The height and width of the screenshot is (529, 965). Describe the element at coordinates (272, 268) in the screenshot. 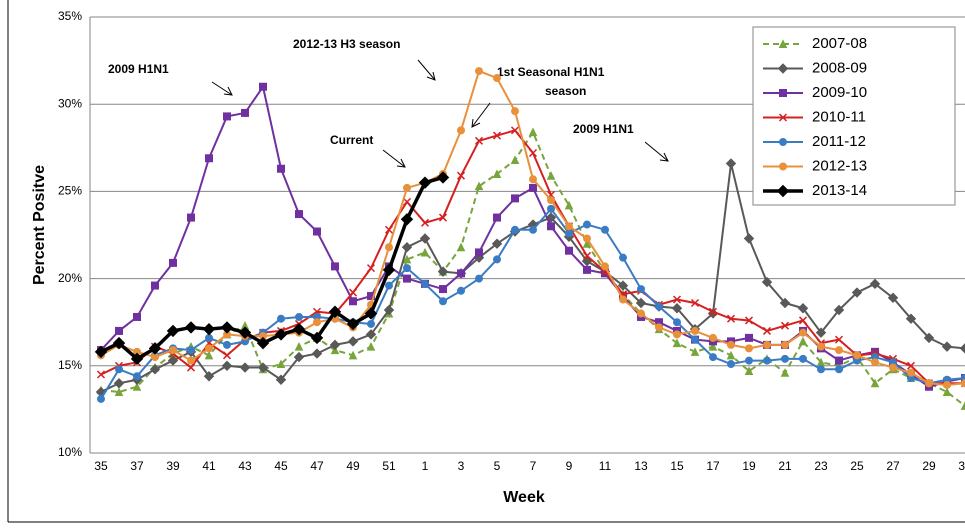

I see `series` at that location.